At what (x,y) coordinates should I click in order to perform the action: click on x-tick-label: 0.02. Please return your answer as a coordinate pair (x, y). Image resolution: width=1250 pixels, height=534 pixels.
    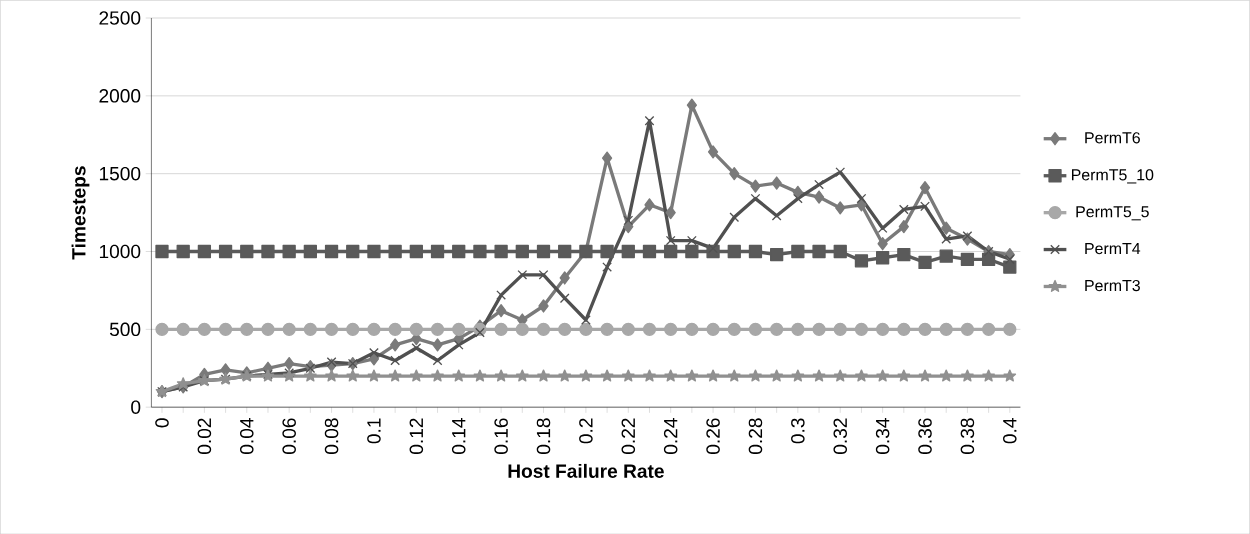
    Looking at the image, I should click on (204, 436).